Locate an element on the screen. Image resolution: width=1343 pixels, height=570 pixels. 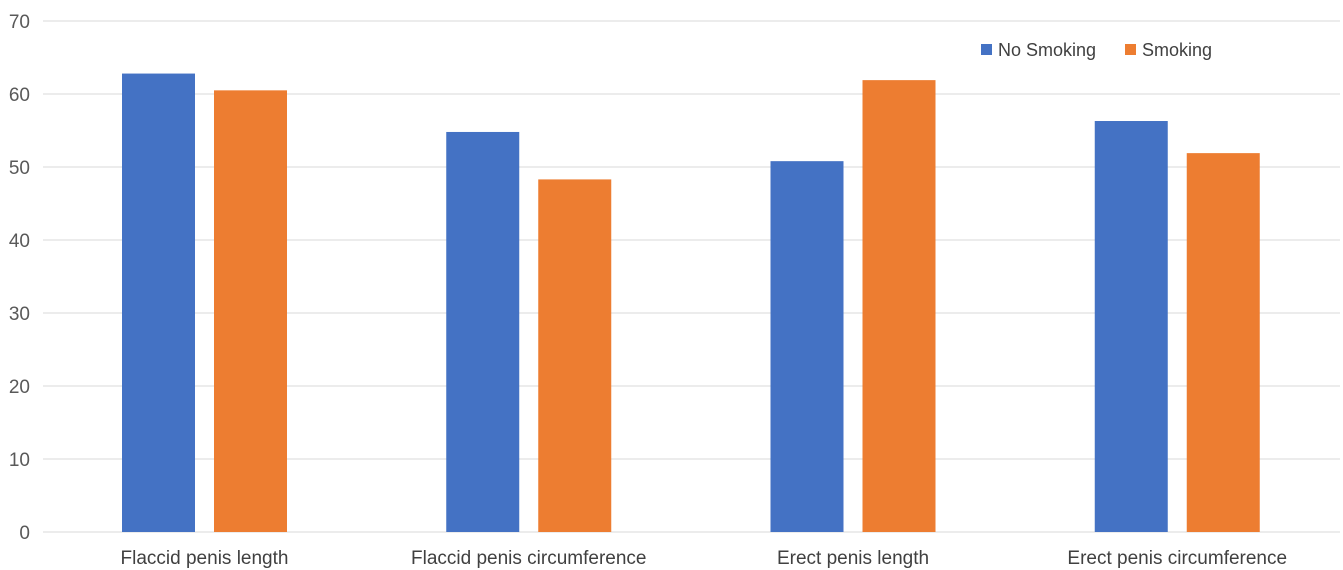
y-tick-label: 0 is located at coordinates (24, 533).